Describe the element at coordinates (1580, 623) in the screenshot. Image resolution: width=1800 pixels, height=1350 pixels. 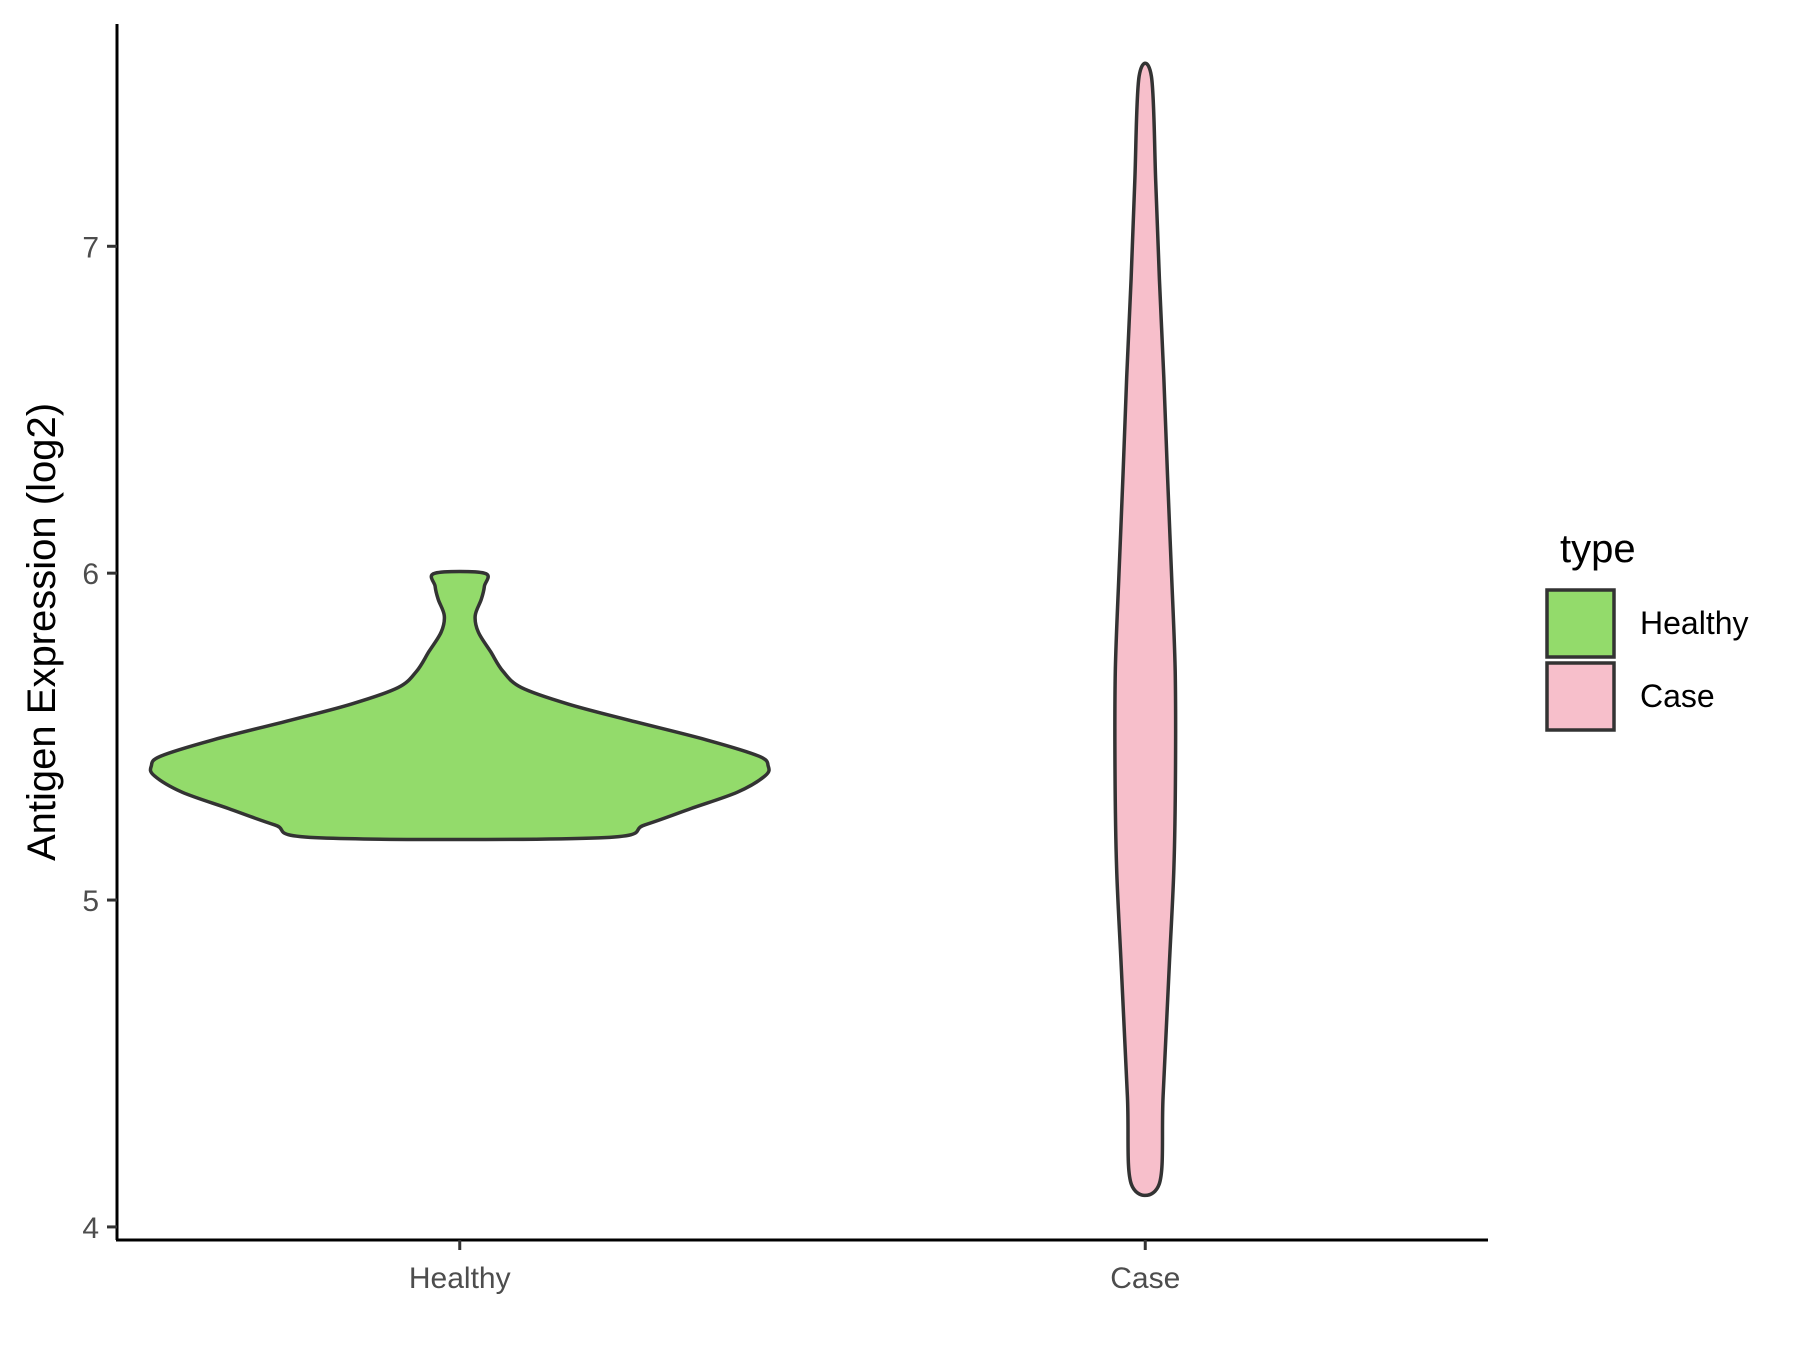
I see `legend-key-healthy` at that location.